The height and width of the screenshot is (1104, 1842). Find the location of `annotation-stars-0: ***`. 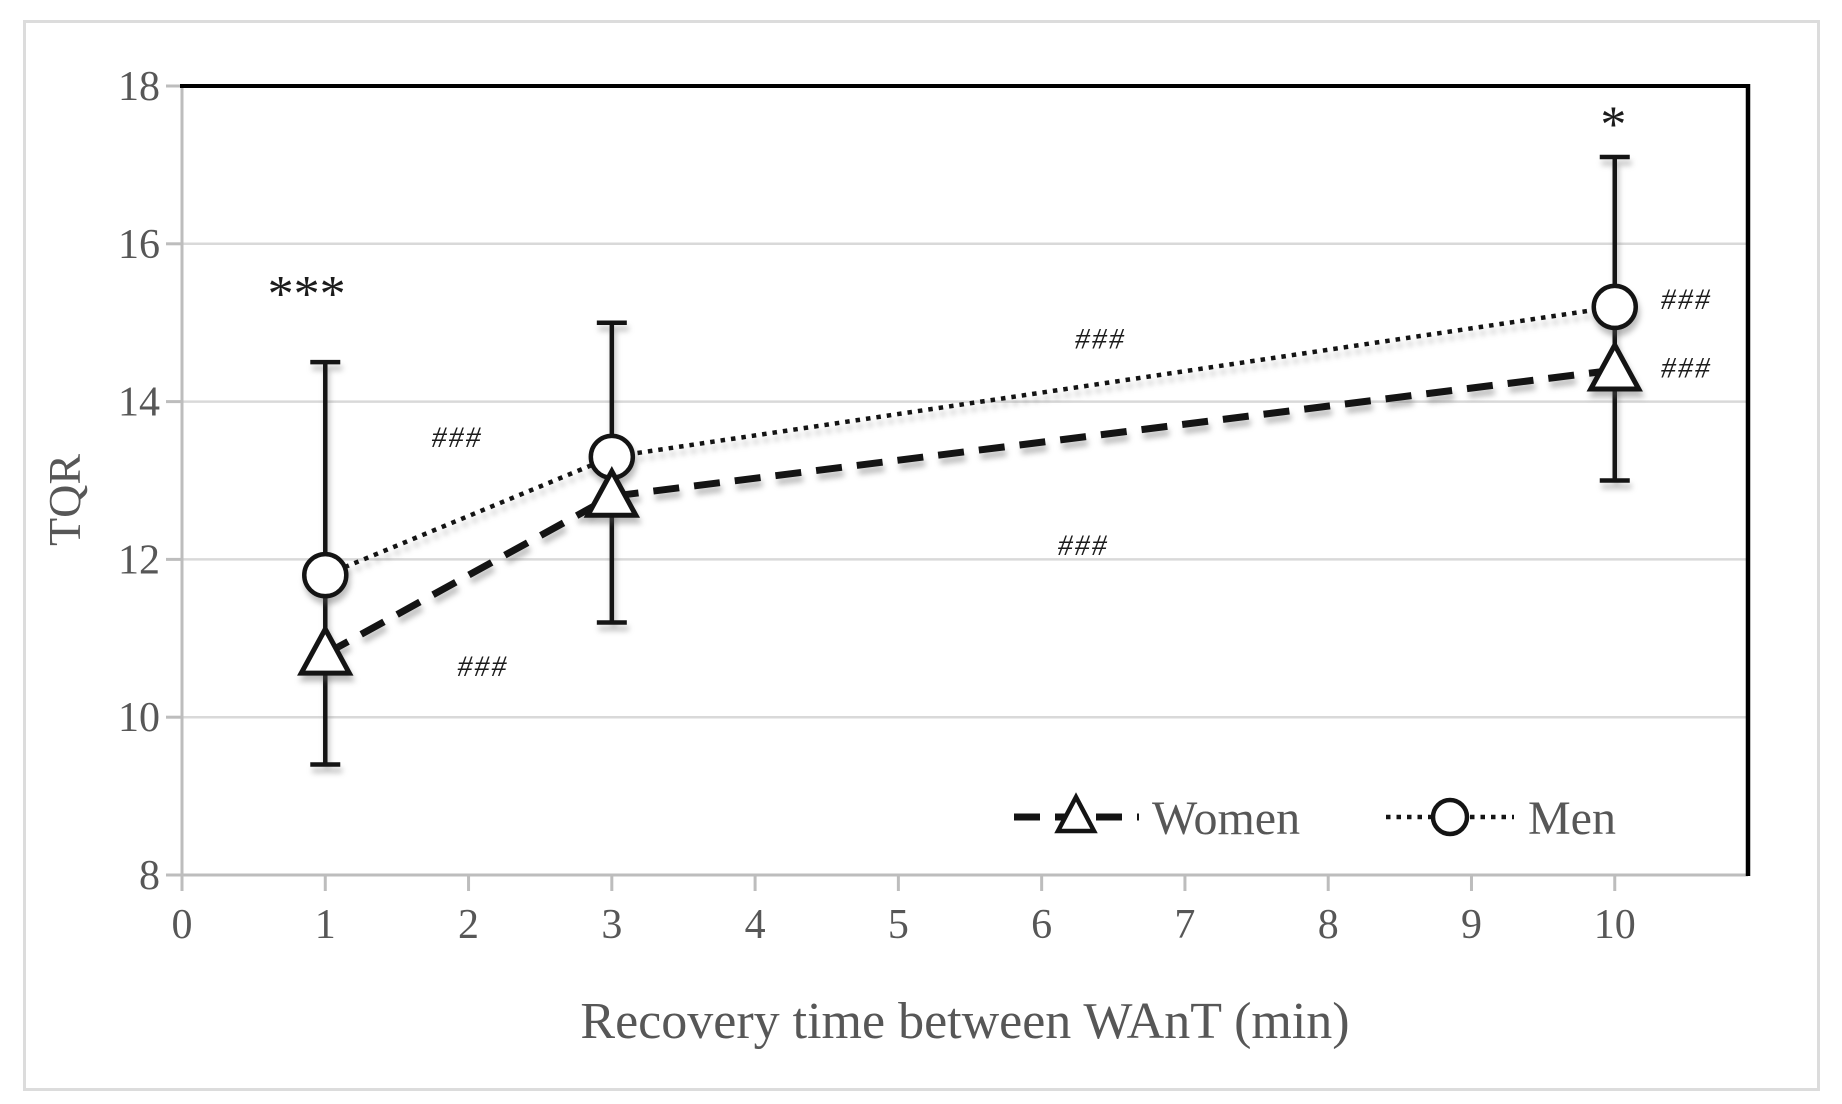

annotation-stars-0: *** is located at coordinates (307, 294).